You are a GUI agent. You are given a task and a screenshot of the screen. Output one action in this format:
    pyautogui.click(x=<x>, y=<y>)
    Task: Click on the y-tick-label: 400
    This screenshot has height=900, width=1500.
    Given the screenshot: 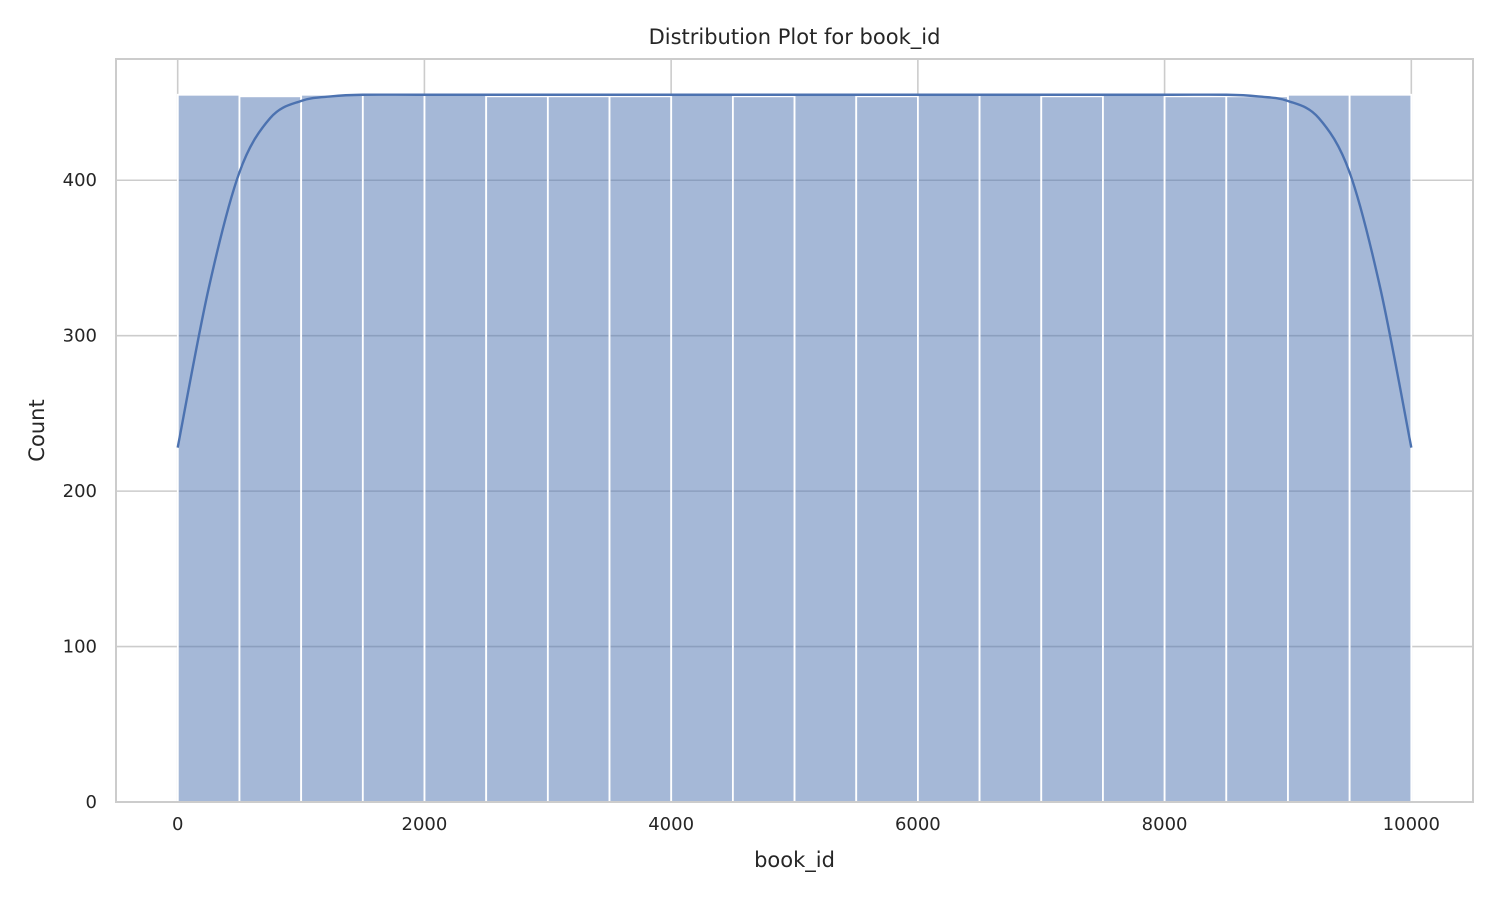 What is the action you would take?
    pyautogui.click(x=80, y=180)
    